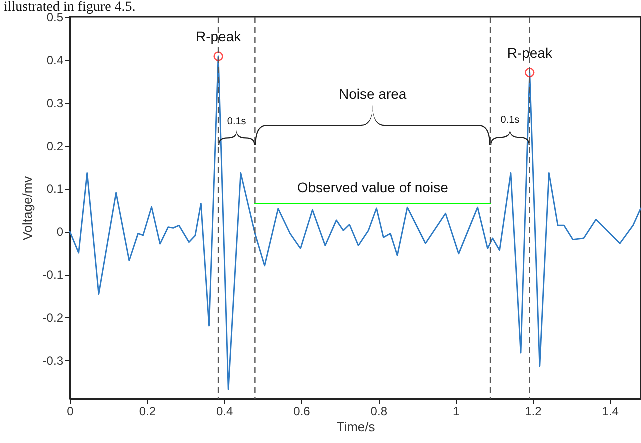 The image size is (641, 443). What do you see at coordinates (53, 275) in the screenshot?
I see `y-tick-label: -0.1` at bounding box center [53, 275].